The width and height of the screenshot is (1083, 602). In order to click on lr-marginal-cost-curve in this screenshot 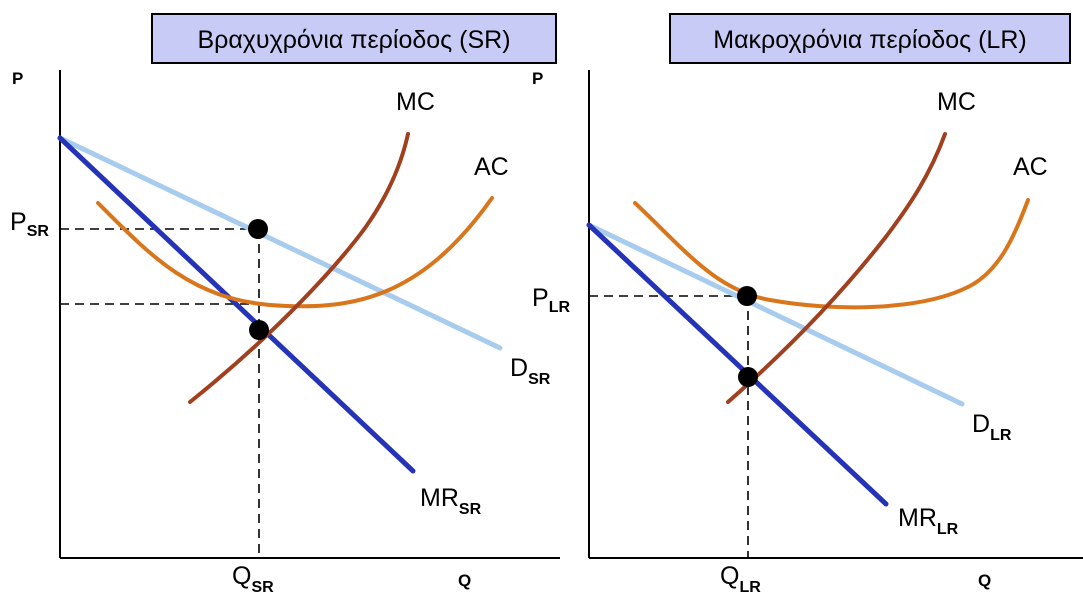, I will do `click(836, 268)`.